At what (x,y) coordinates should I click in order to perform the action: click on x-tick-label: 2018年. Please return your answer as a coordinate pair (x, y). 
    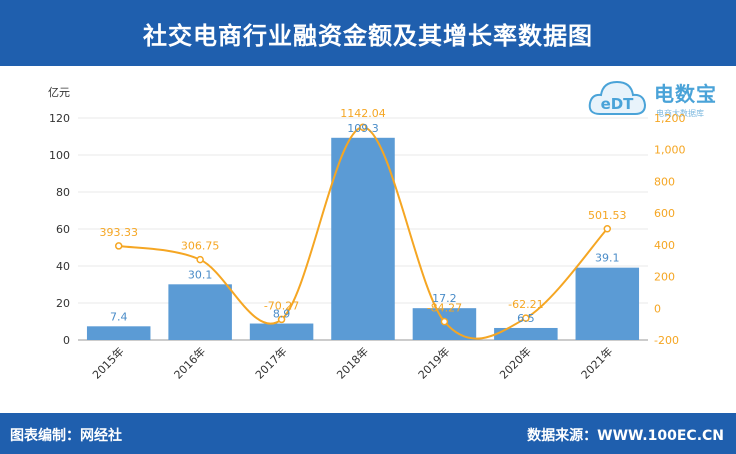
    Looking at the image, I should click on (352, 362).